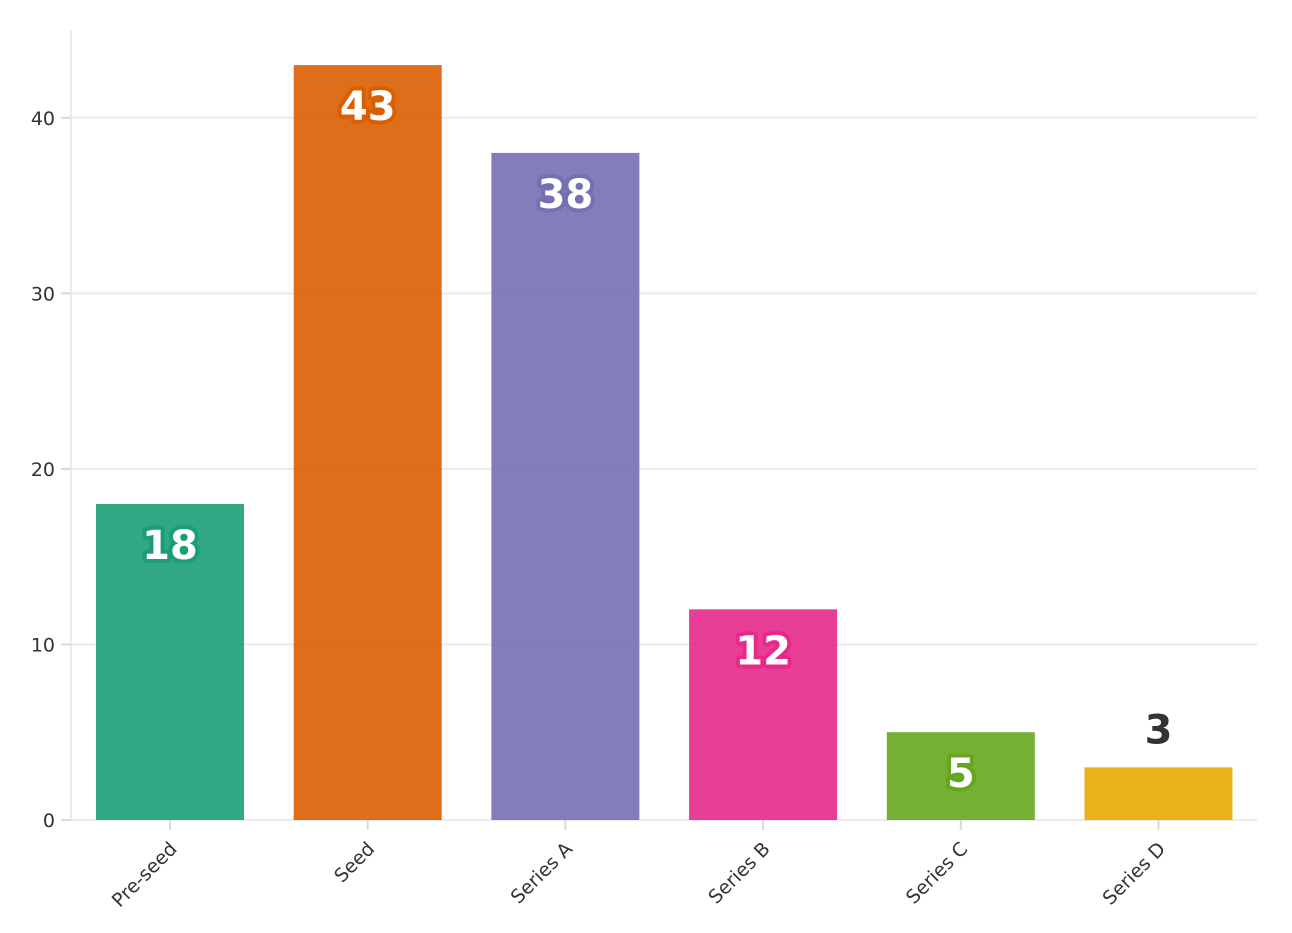  What do you see at coordinates (763, 714) in the screenshot?
I see `bar-series-b` at bounding box center [763, 714].